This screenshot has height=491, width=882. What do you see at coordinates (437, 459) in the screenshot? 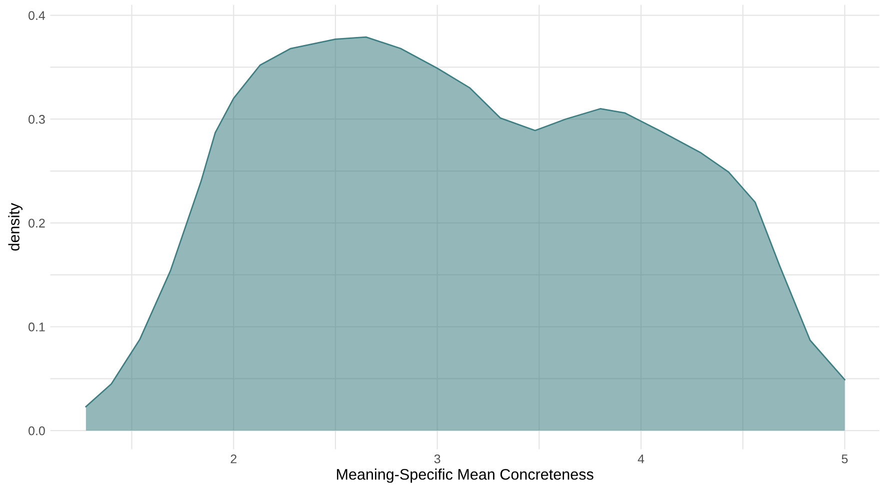
I see `x-tick-label: 3` at bounding box center [437, 459].